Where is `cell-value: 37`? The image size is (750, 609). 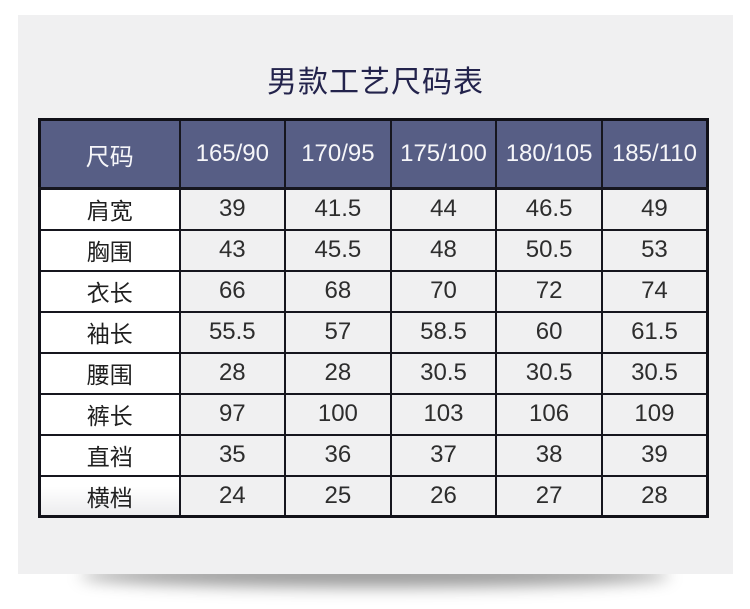
cell-value: 37 is located at coordinates (443, 455).